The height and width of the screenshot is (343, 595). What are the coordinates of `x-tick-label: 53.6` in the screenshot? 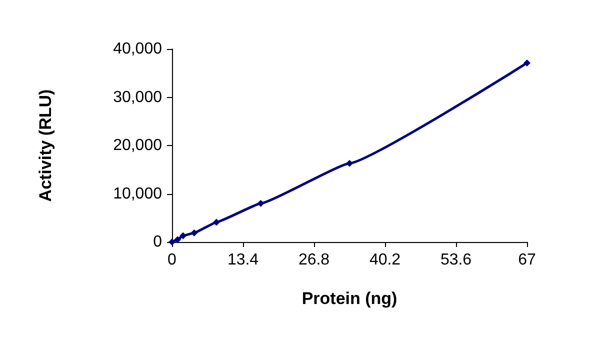 It's located at (456, 260).